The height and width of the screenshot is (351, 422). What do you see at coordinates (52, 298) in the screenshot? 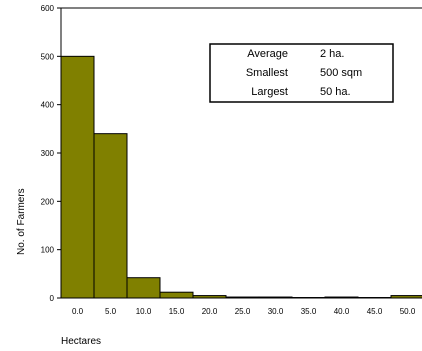
I see `y-tick-label: 0` at bounding box center [52, 298].